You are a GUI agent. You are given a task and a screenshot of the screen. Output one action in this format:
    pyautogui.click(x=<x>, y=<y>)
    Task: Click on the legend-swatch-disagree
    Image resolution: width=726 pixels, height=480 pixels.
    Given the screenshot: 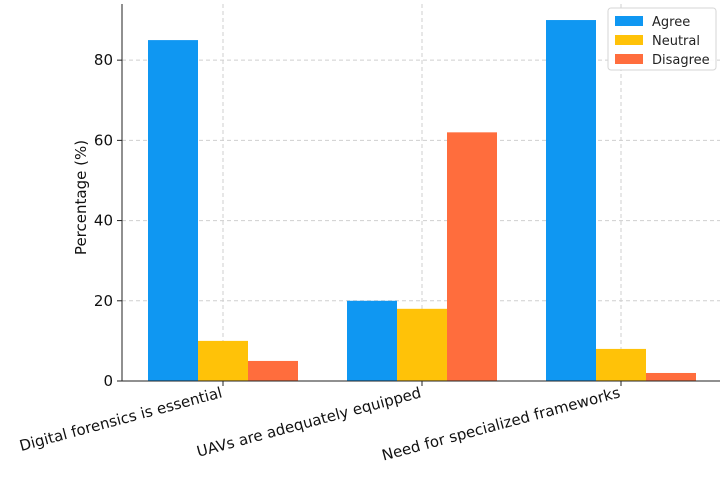 What is the action you would take?
    pyautogui.click(x=629, y=59)
    